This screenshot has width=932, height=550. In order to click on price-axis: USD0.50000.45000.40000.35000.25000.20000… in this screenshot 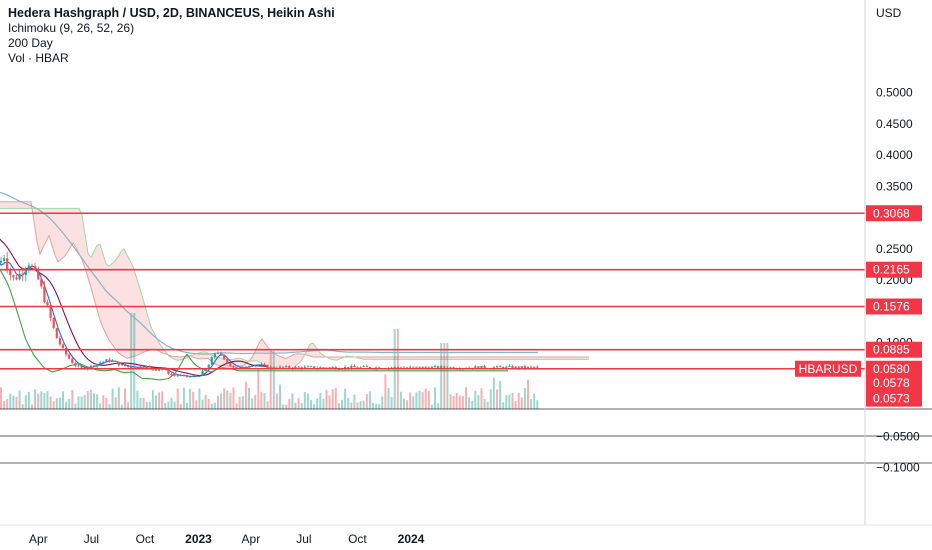, I will do `click(898, 240)`.